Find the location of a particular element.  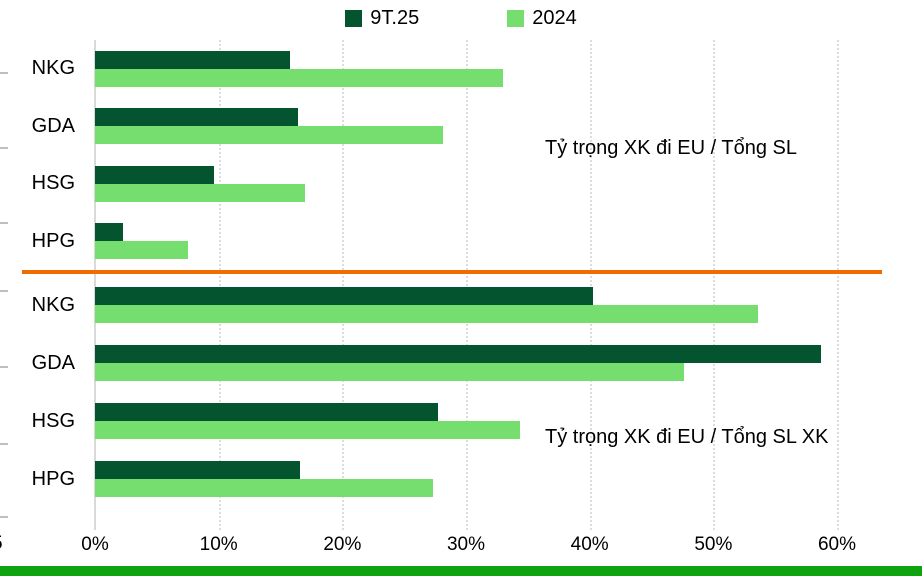

annotation-bottom-title: Tỷ trọng XK đi EU / Tổng SL XK is located at coordinates (687, 437).